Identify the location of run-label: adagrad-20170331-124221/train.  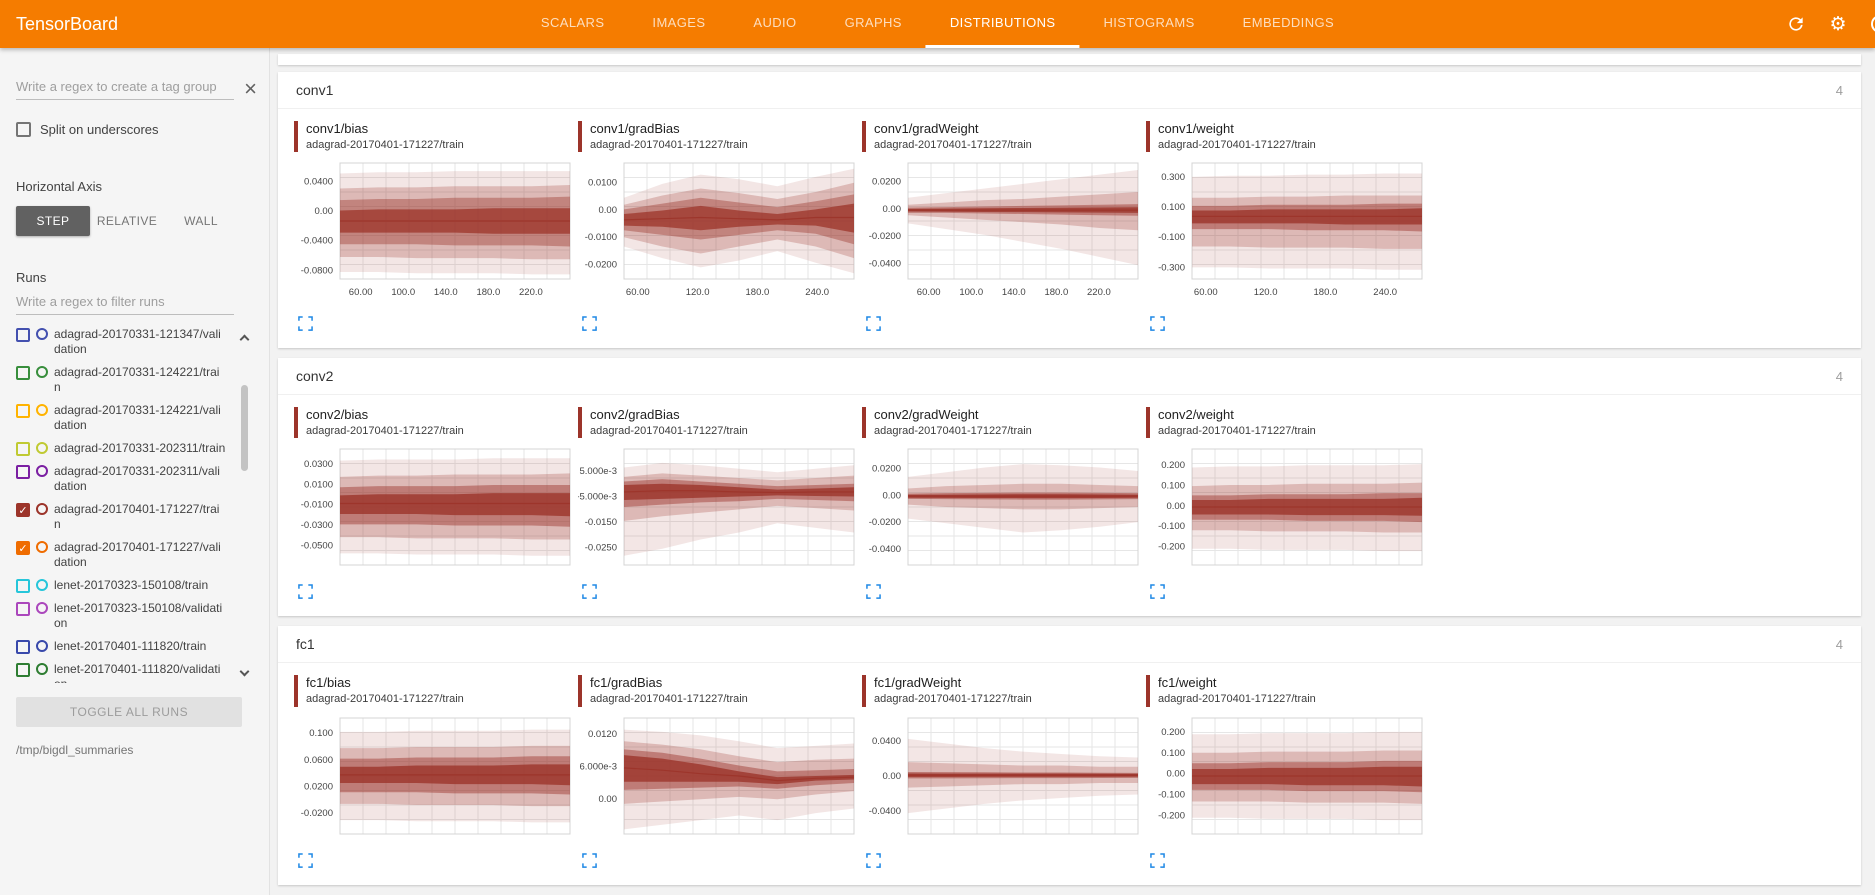
(137, 379).